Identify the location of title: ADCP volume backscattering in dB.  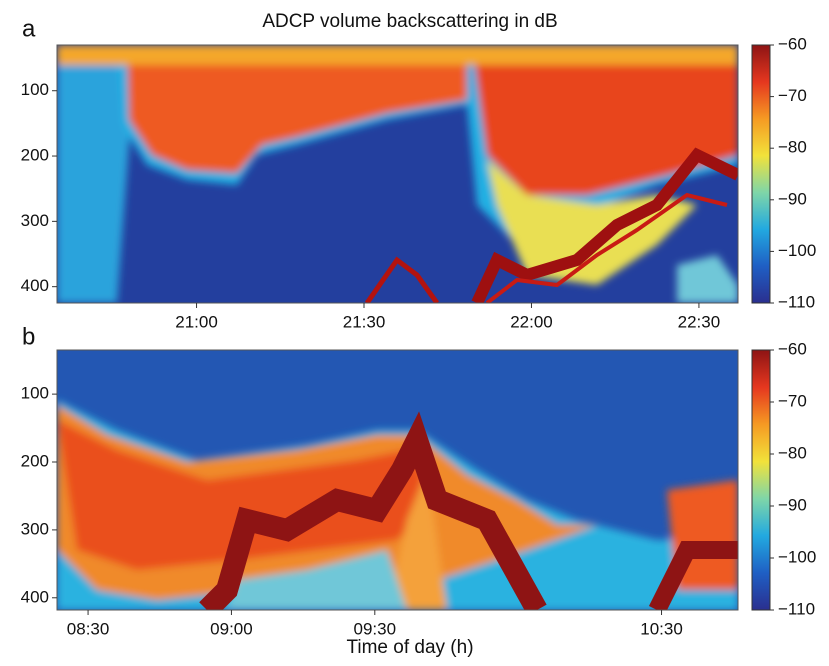
(409, 21).